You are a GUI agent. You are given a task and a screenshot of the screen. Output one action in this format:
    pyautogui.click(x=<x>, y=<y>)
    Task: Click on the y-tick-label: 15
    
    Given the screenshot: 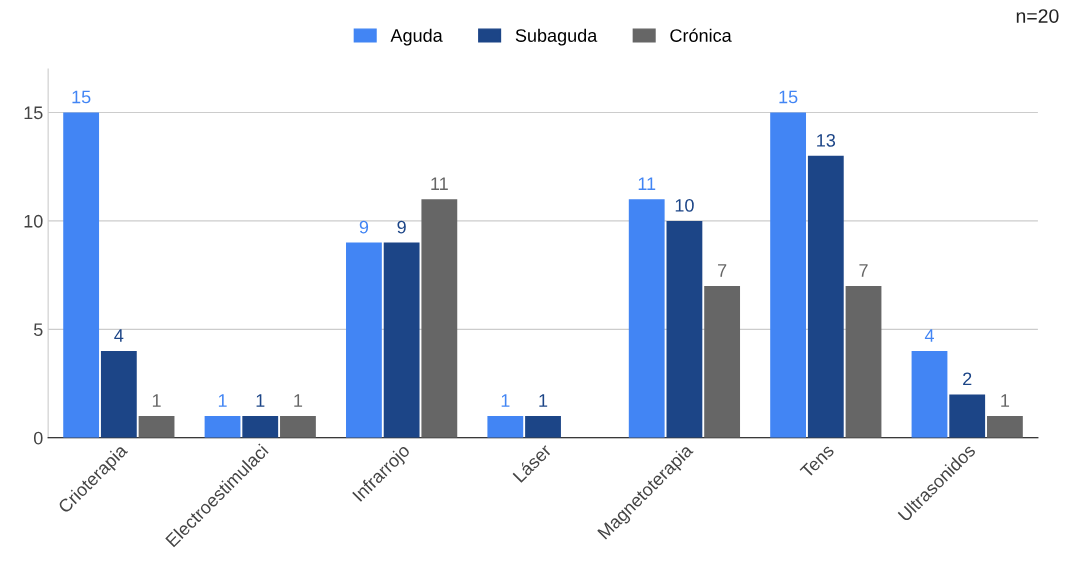 What is the action you would take?
    pyautogui.click(x=33, y=113)
    